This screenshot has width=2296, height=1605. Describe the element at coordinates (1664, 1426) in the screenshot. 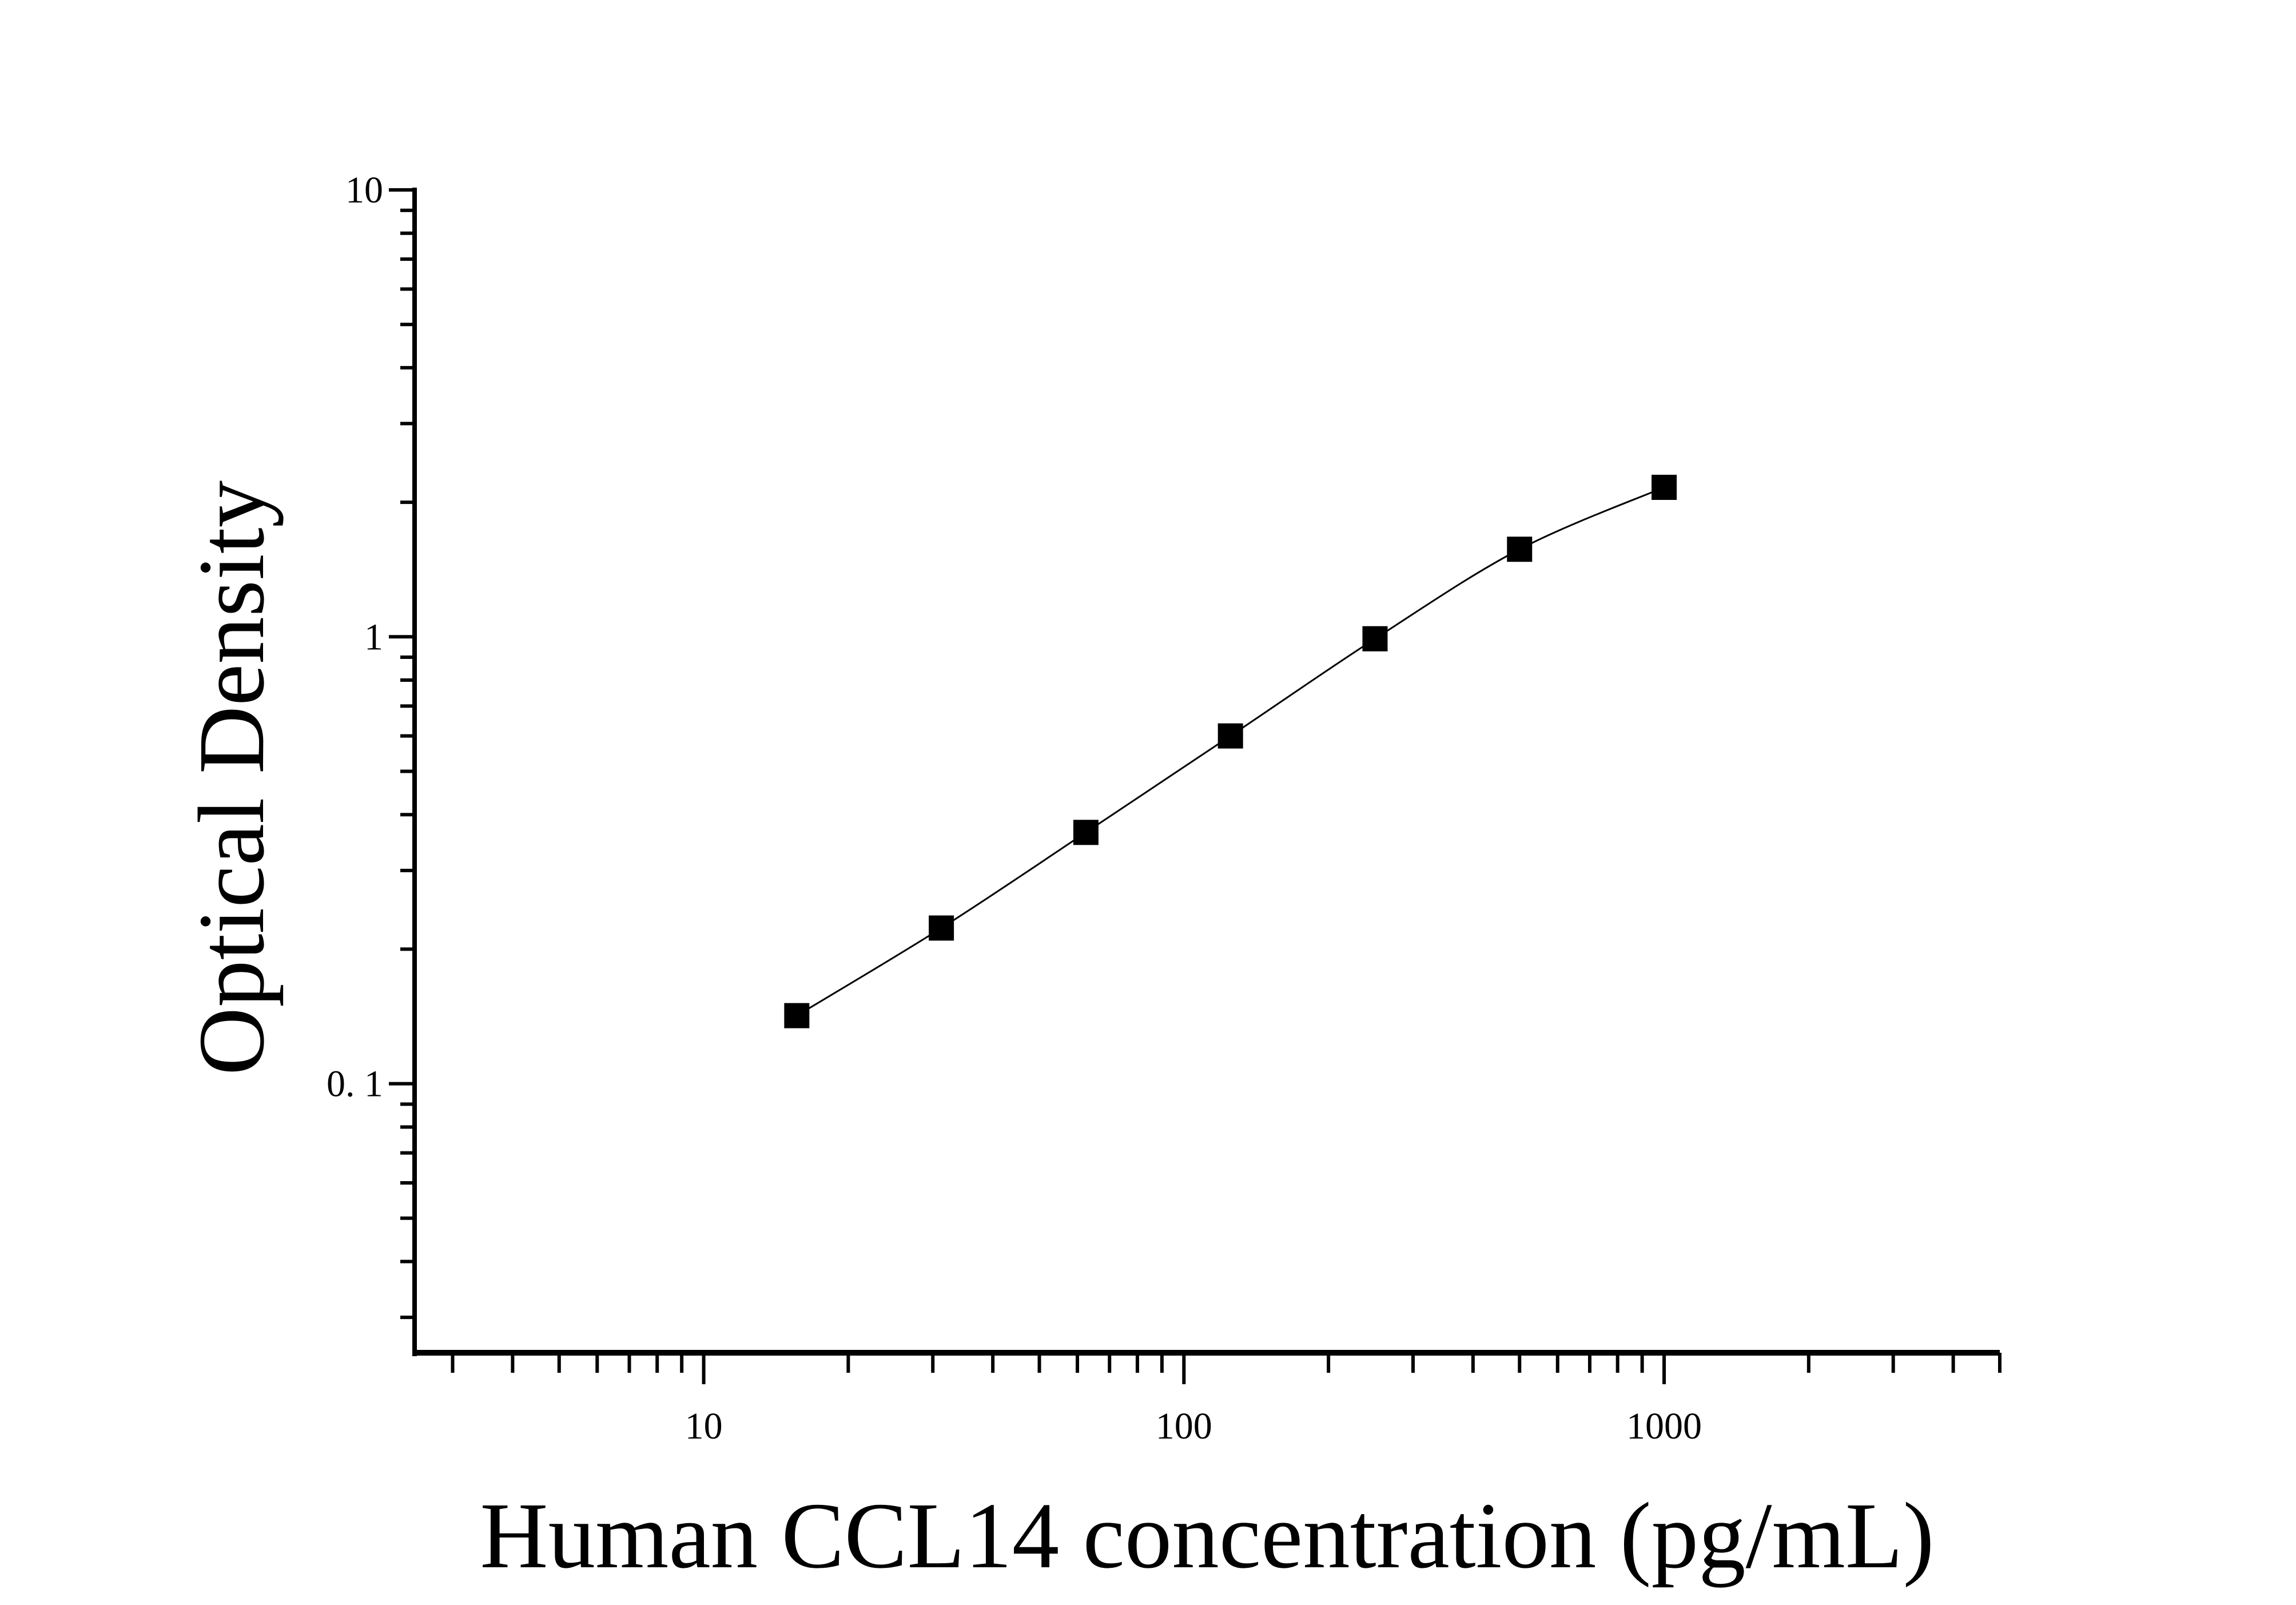

I see `x-tick-label: 1000` at that location.